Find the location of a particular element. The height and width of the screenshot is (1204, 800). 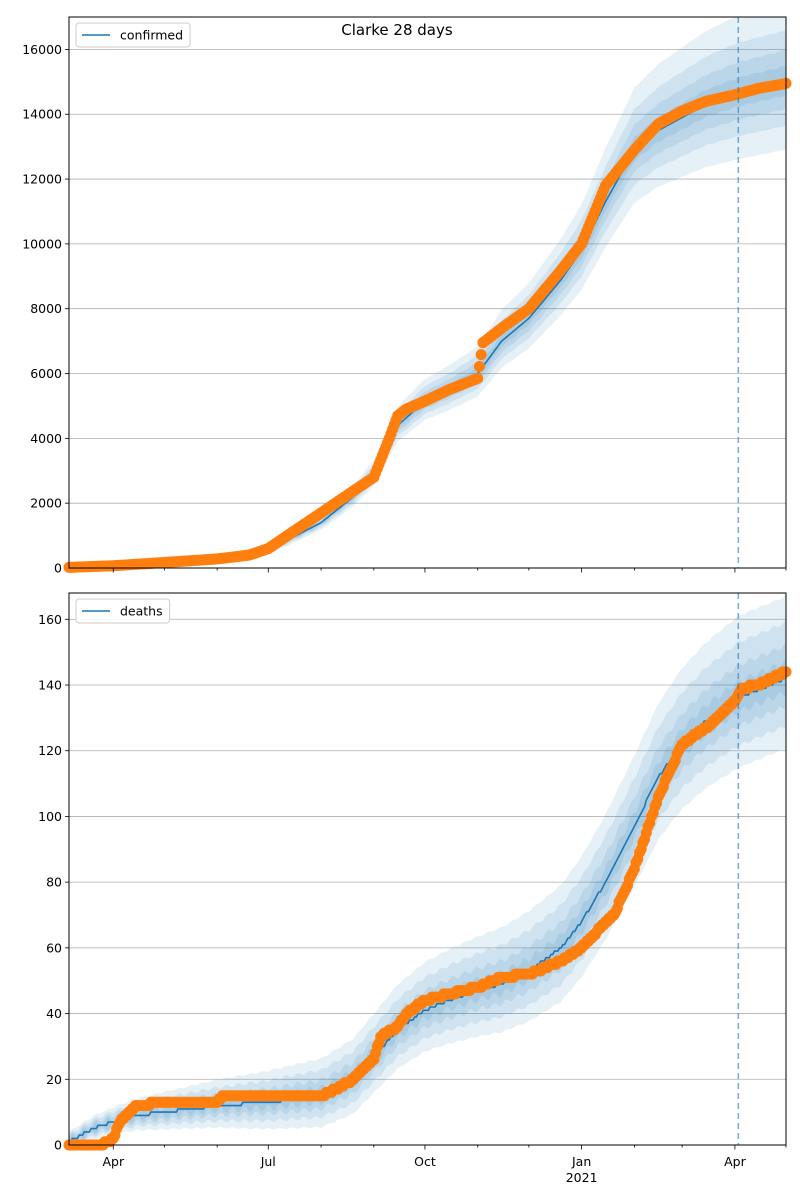

y-tick-label: 10000 is located at coordinates (42, 243).